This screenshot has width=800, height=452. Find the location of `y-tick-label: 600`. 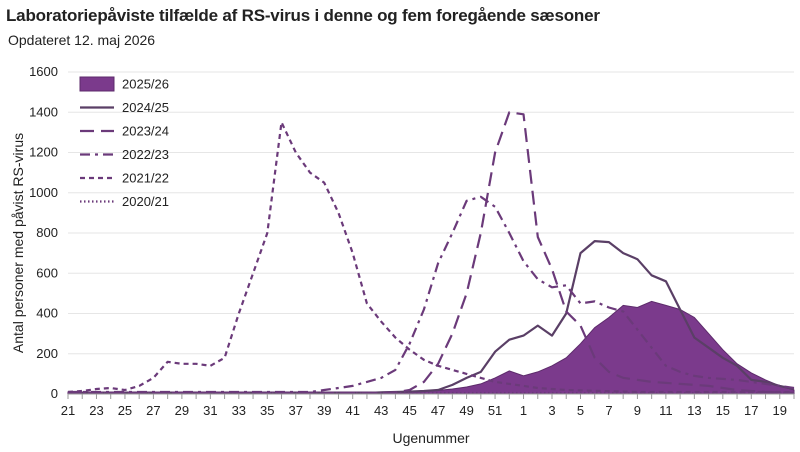

y-tick-label: 600 is located at coordinates (47, 272).